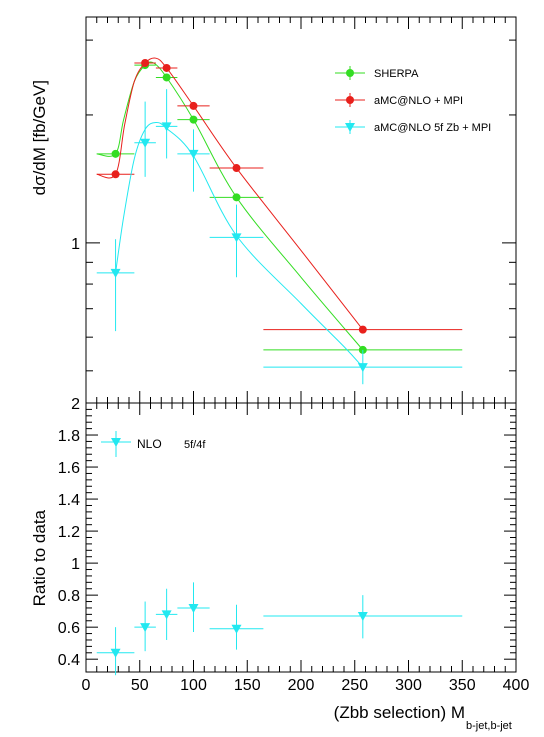 This screenshot has height=737, width=544. Describe the element at coordinates (86, 685) in the screenshot. I see `x-tick-label: 0` at that location.